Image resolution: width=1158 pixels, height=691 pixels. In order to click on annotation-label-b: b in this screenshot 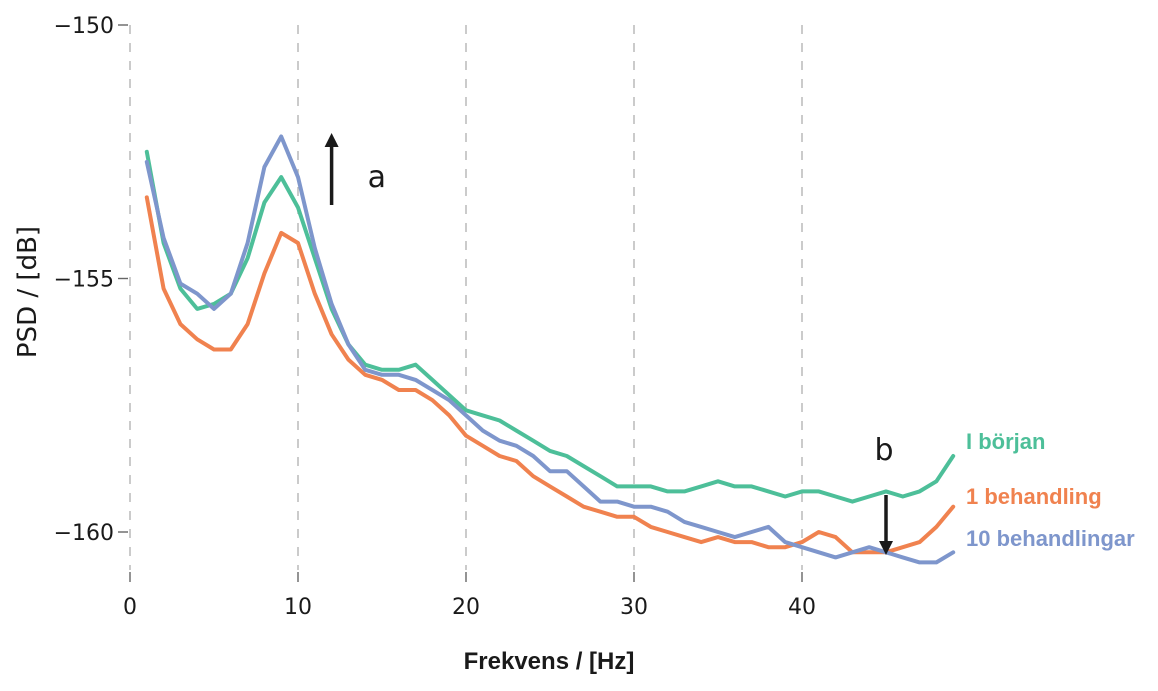, I will do `click(883, 450)`.